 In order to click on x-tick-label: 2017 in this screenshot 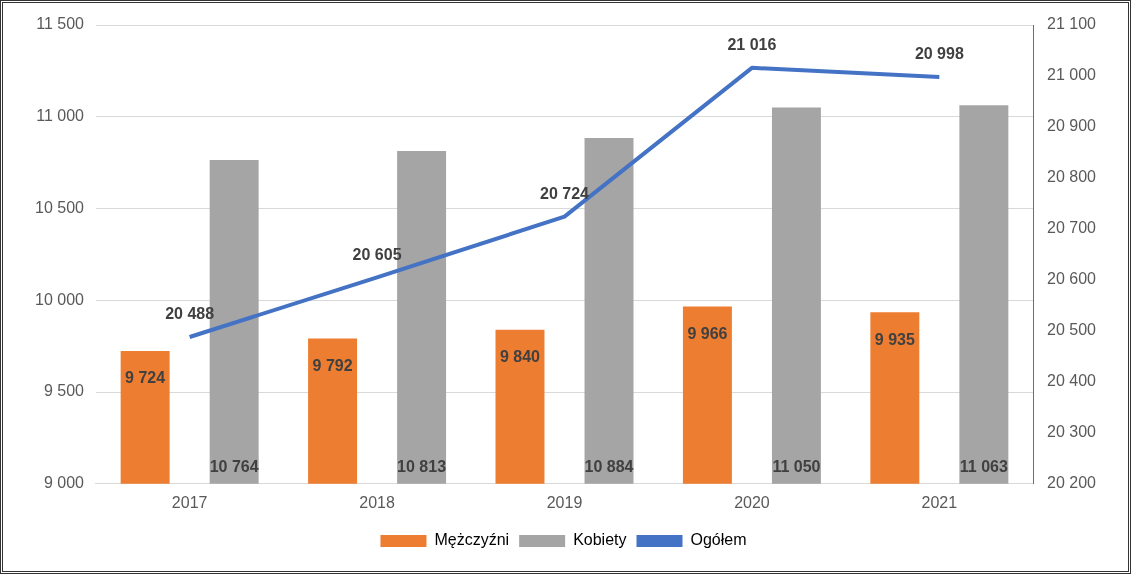, I will do `click(189, 502)`.